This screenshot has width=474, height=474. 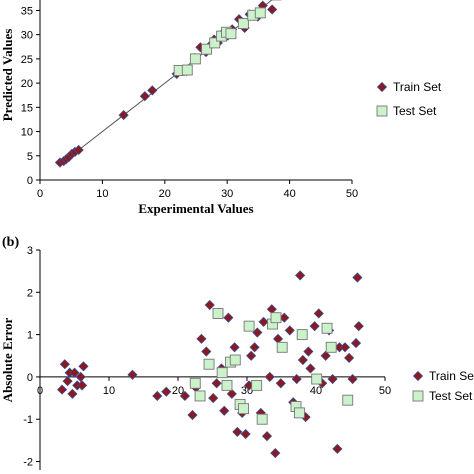 I want to click on panel-b-y-axis-title: Absolute Error, so click(x=7, y=359).